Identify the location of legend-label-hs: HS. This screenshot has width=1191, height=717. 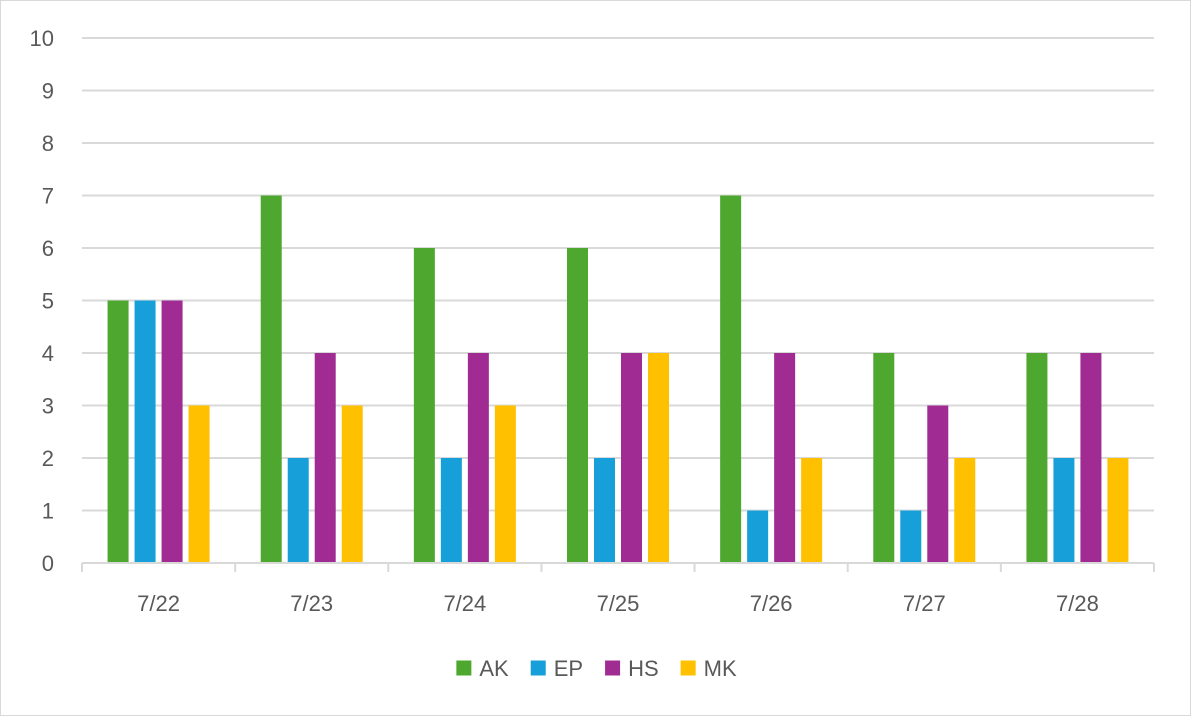
(643, 668).